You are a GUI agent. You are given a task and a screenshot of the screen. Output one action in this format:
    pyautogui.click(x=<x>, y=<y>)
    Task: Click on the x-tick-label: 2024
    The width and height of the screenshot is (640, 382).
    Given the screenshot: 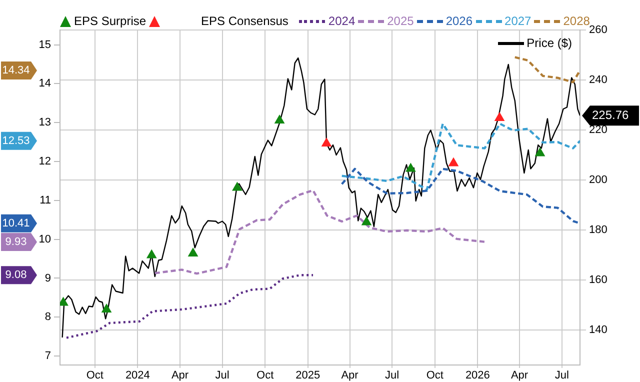 What is the action you would take?
    pyautogui.click(x=137, y=376)
    